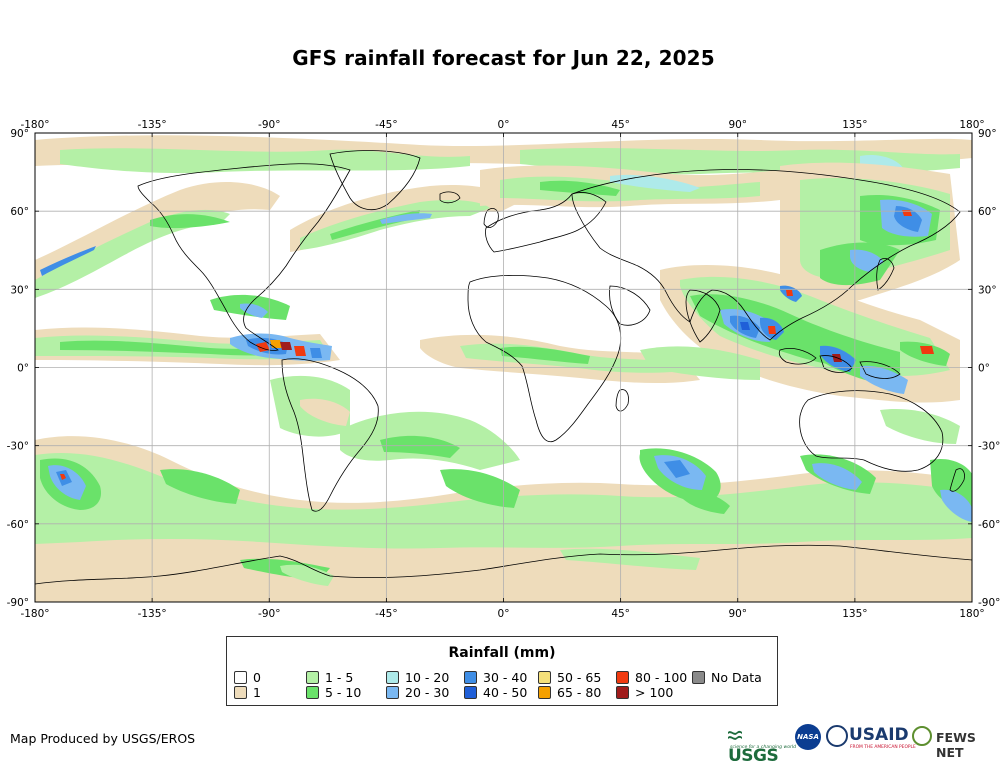 This screenshot has width=1007, height=766. What do you see at coordinates (34, 125) in the screenshot?
I see `x-tick-label-top: -180°` at bounding box center [34, 125].